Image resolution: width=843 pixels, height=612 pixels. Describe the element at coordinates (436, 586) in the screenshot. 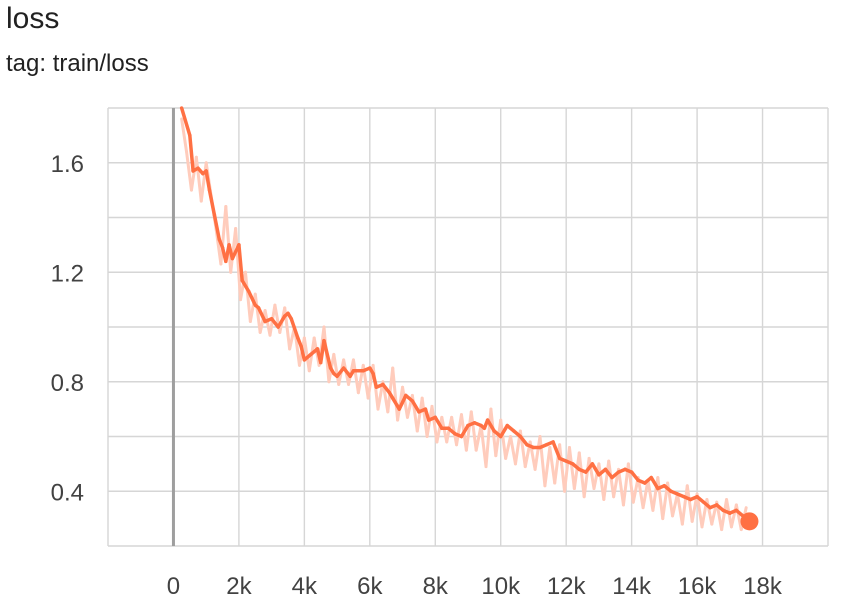

I see `x-tick-label: 8k` at that location.